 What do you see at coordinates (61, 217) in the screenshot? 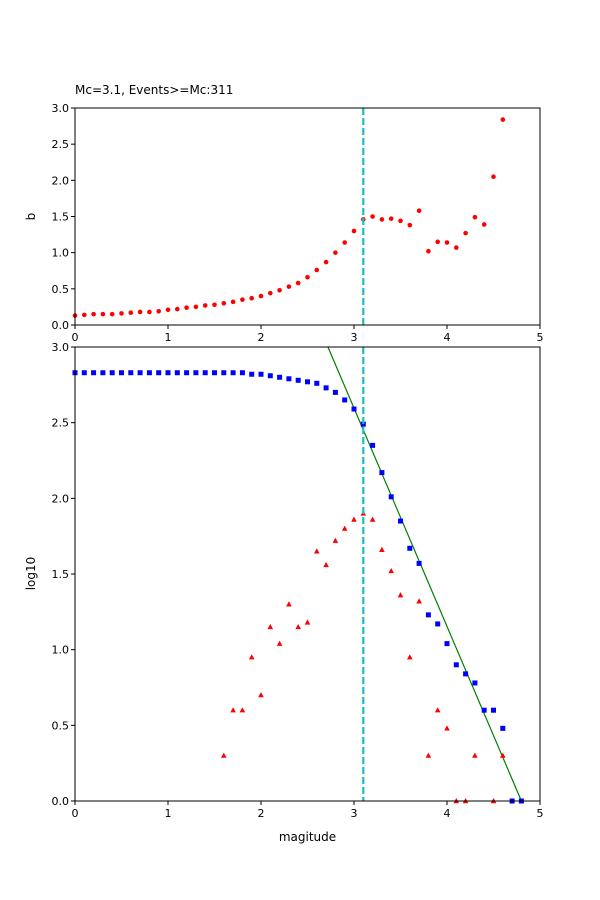
I see `top-y-tick-label: 1.5` at bounding box center [61, 217].